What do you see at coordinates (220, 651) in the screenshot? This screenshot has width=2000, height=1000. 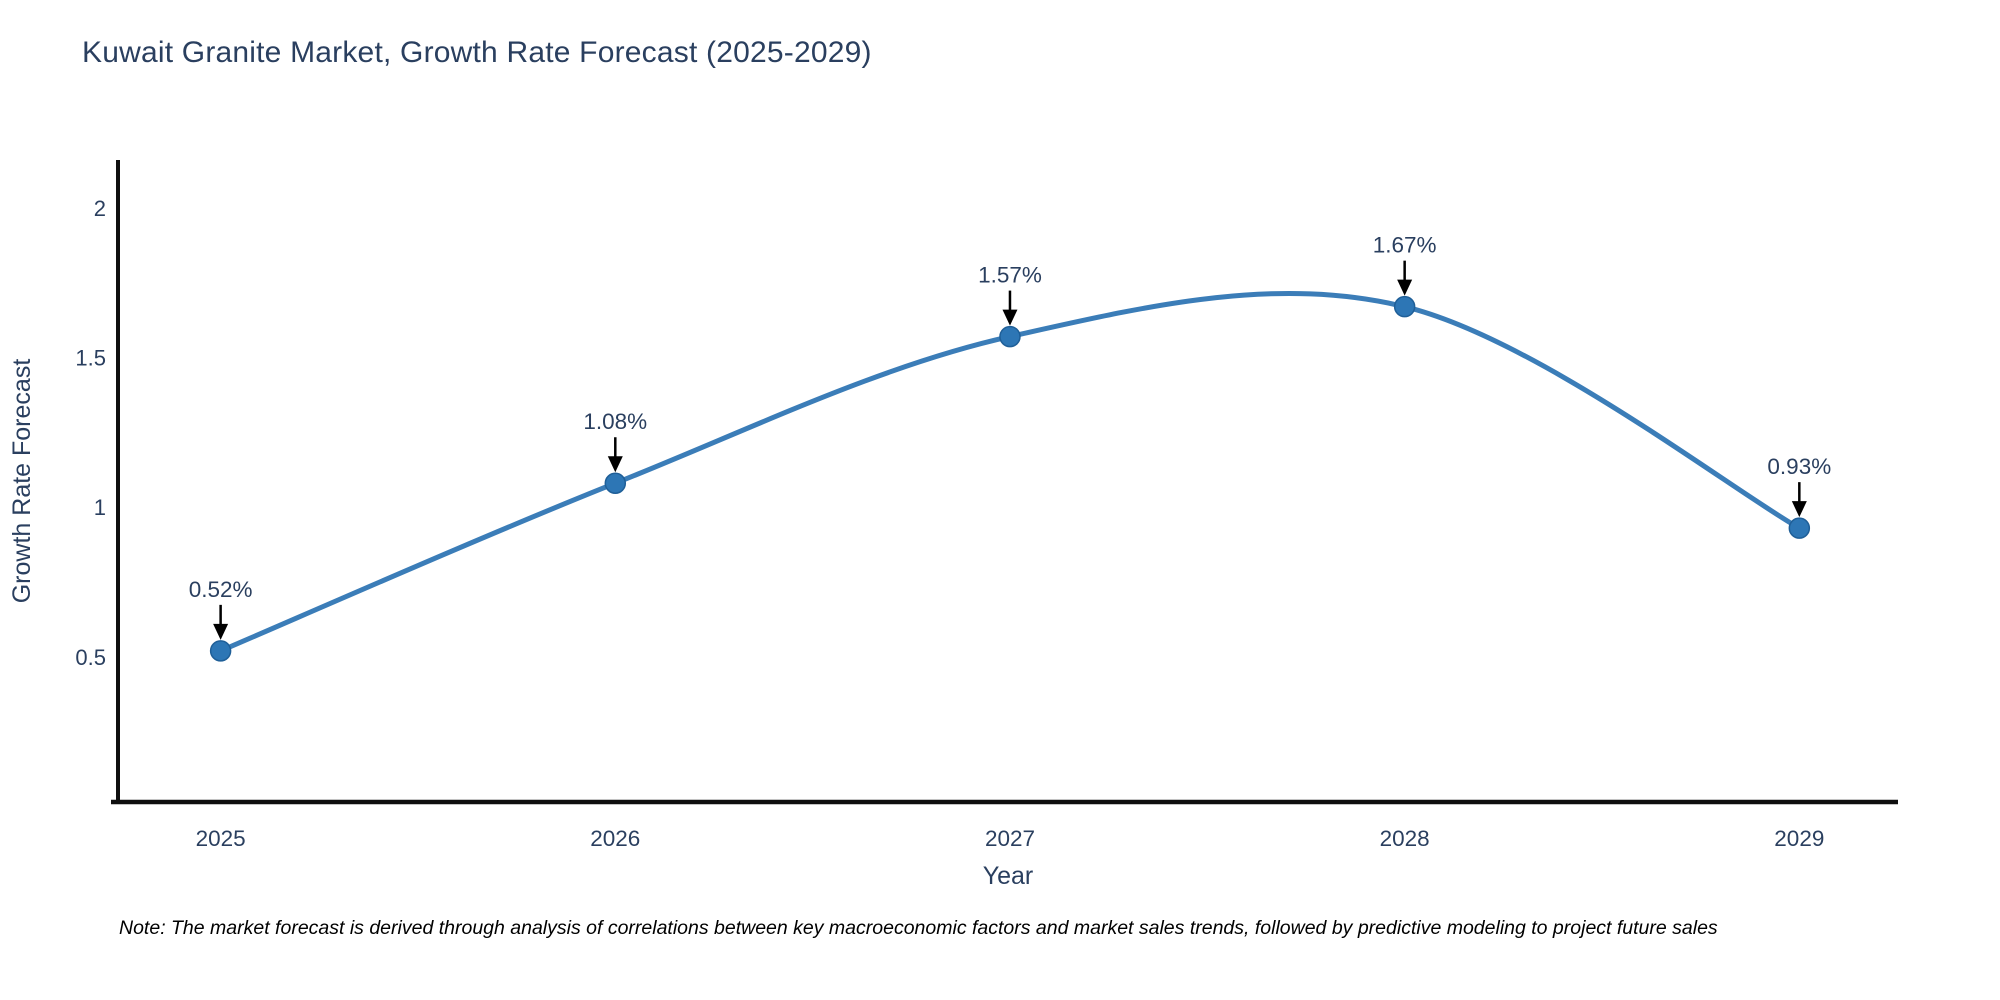 I see `data-point-2025` at bounding box center [220, 651].